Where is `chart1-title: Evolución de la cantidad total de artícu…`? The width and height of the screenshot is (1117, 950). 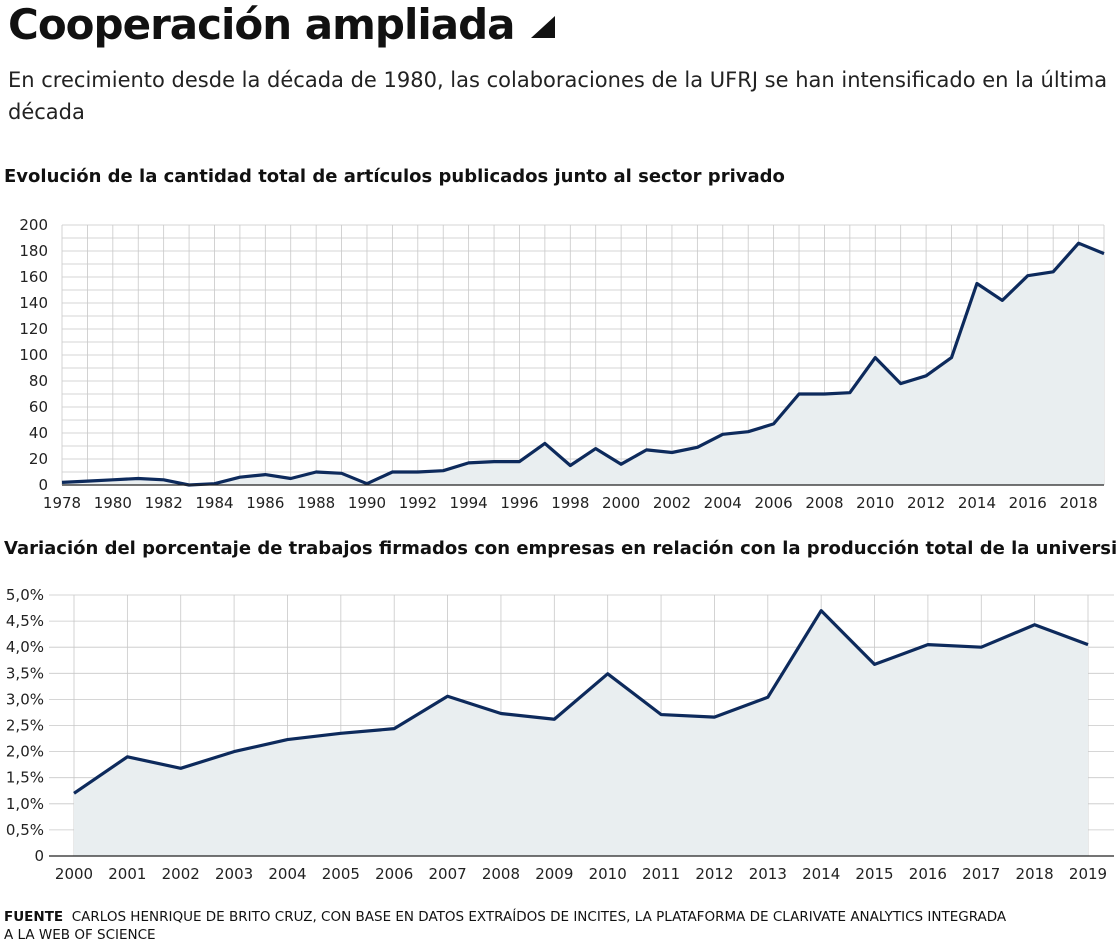
chart1-title: Evolución de la cantidad total de artícu… is located at coordinates (394, 176).